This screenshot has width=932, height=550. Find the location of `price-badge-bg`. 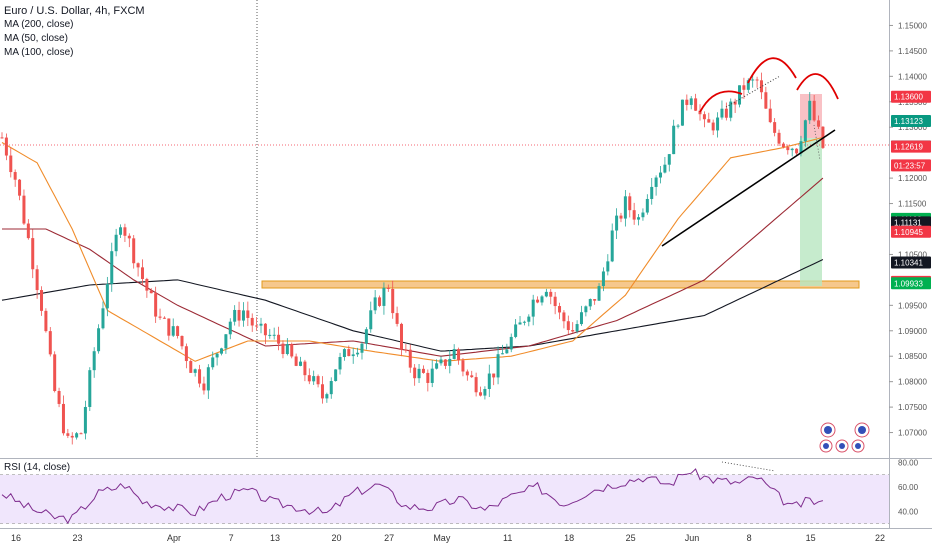

price-badge-bg is located at coordinates (911, 96).